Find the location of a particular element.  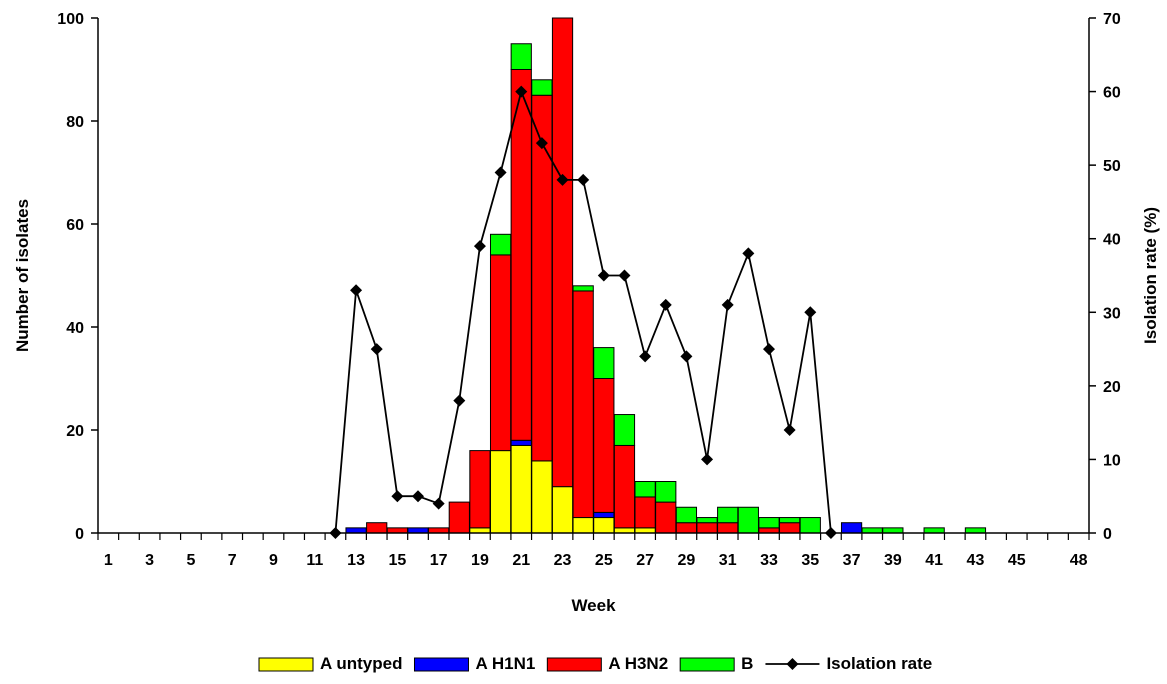

x-tick-label-33: 33 is located at coordinates (769, 560).